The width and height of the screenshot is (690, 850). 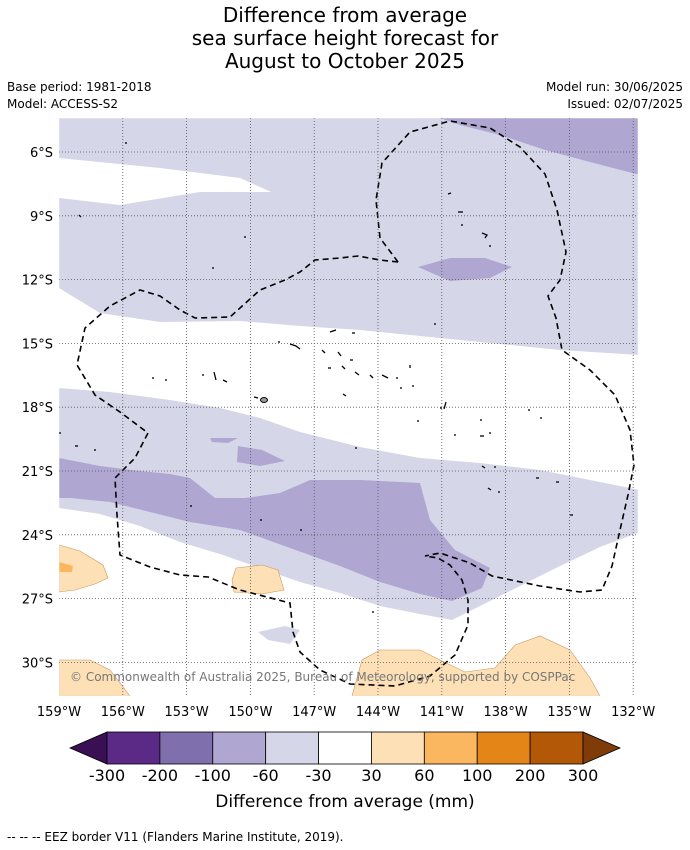 What do you see at coordinates (79, 87) in the screenshot?
I see `base-period: Base period: 1981-2018` at bounding box center [79, 87].